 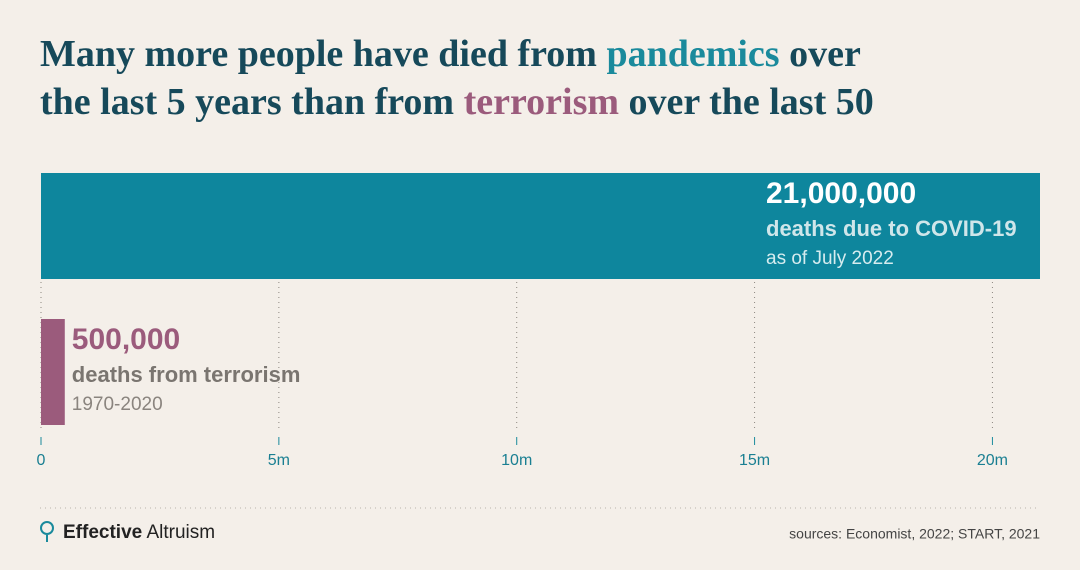 What do you see at coordinates (47, 531) in the screenshot?
I see `logo` at bounding box center [47, 531].